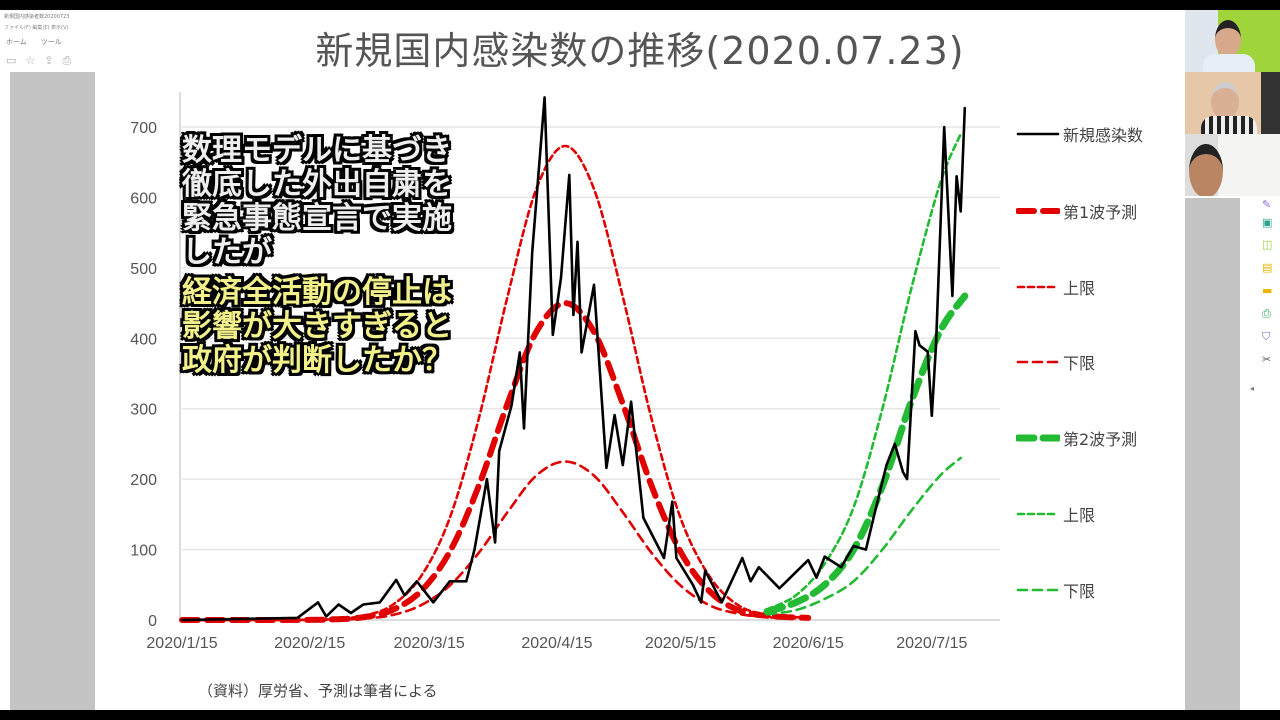  Describe the element at coordinates (227, 252) in the screenshot. I see `caption-line: したが` at that location.